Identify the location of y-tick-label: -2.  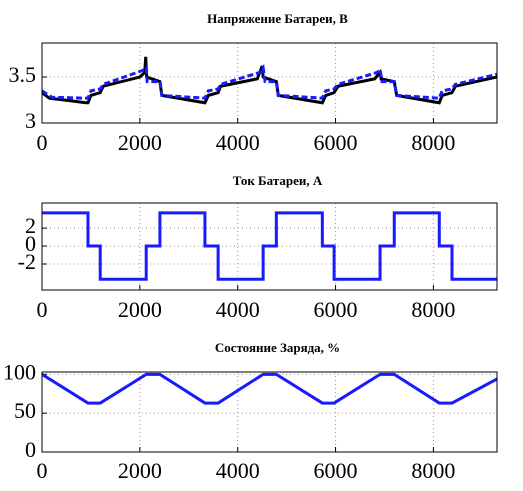
(27, 261).